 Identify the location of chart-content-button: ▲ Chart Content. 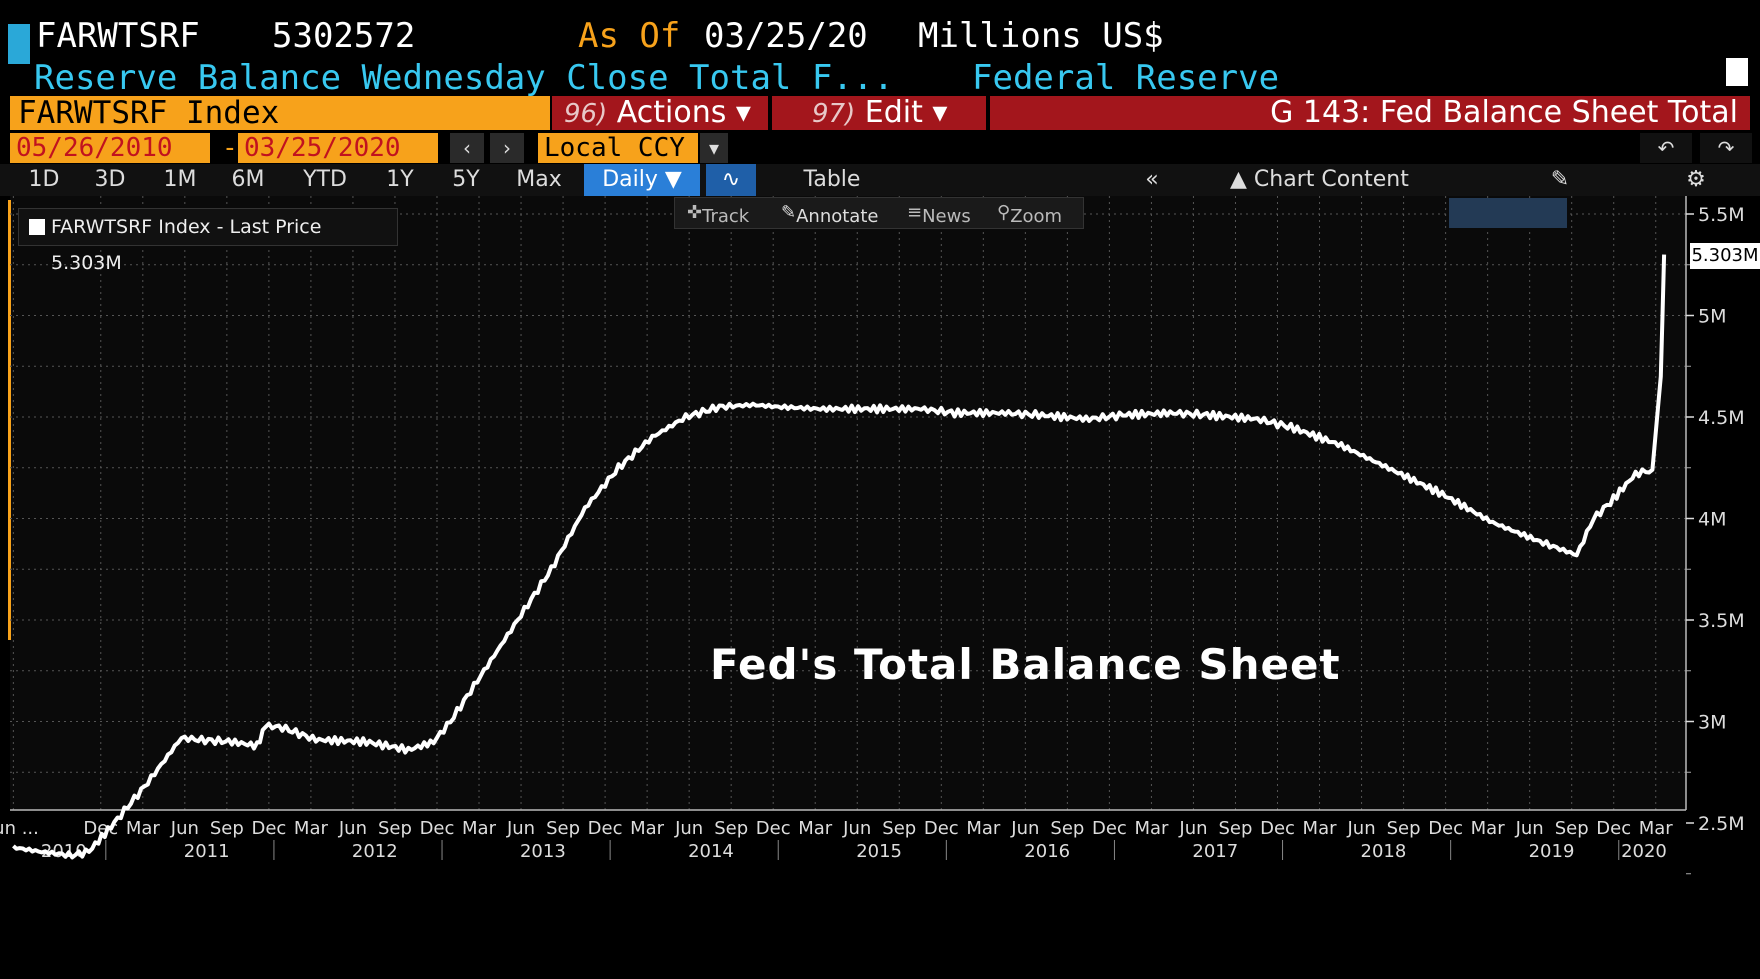
(1330, 180).